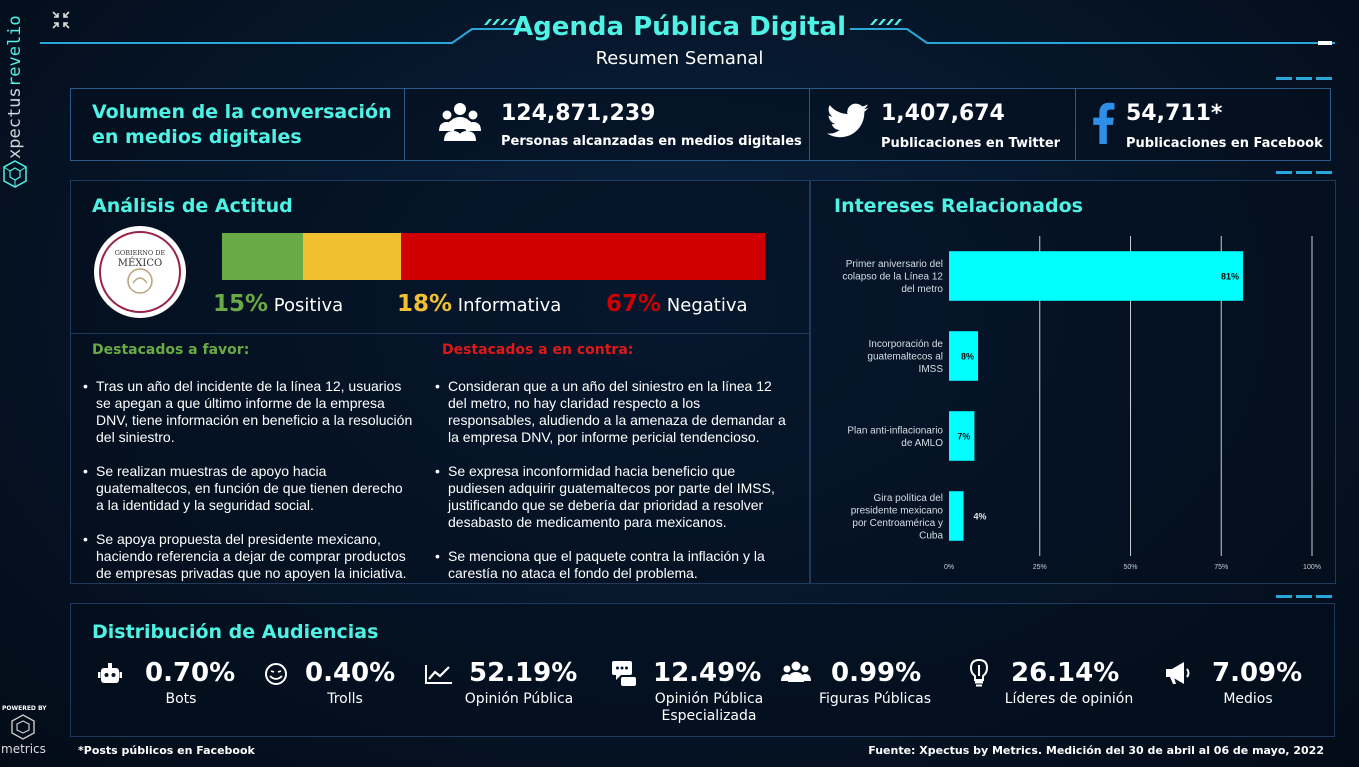  Describe the element at coordinates (1178, 673) in the screenshot. I see `megaphone-icon` at that location.